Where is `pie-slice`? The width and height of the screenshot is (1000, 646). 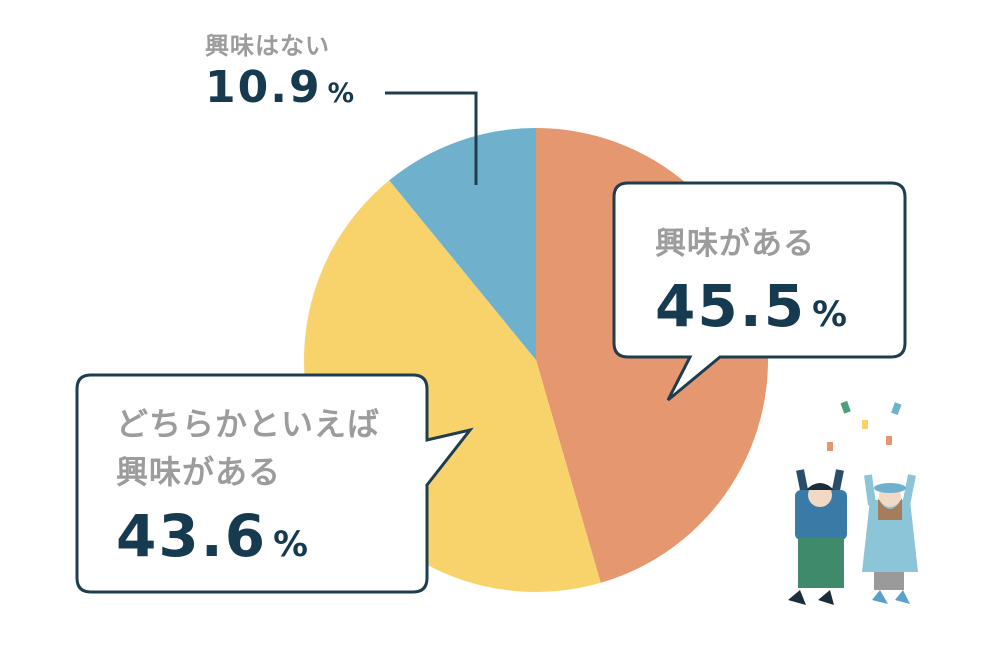
pie-slice is located at coordinates (462, 244).